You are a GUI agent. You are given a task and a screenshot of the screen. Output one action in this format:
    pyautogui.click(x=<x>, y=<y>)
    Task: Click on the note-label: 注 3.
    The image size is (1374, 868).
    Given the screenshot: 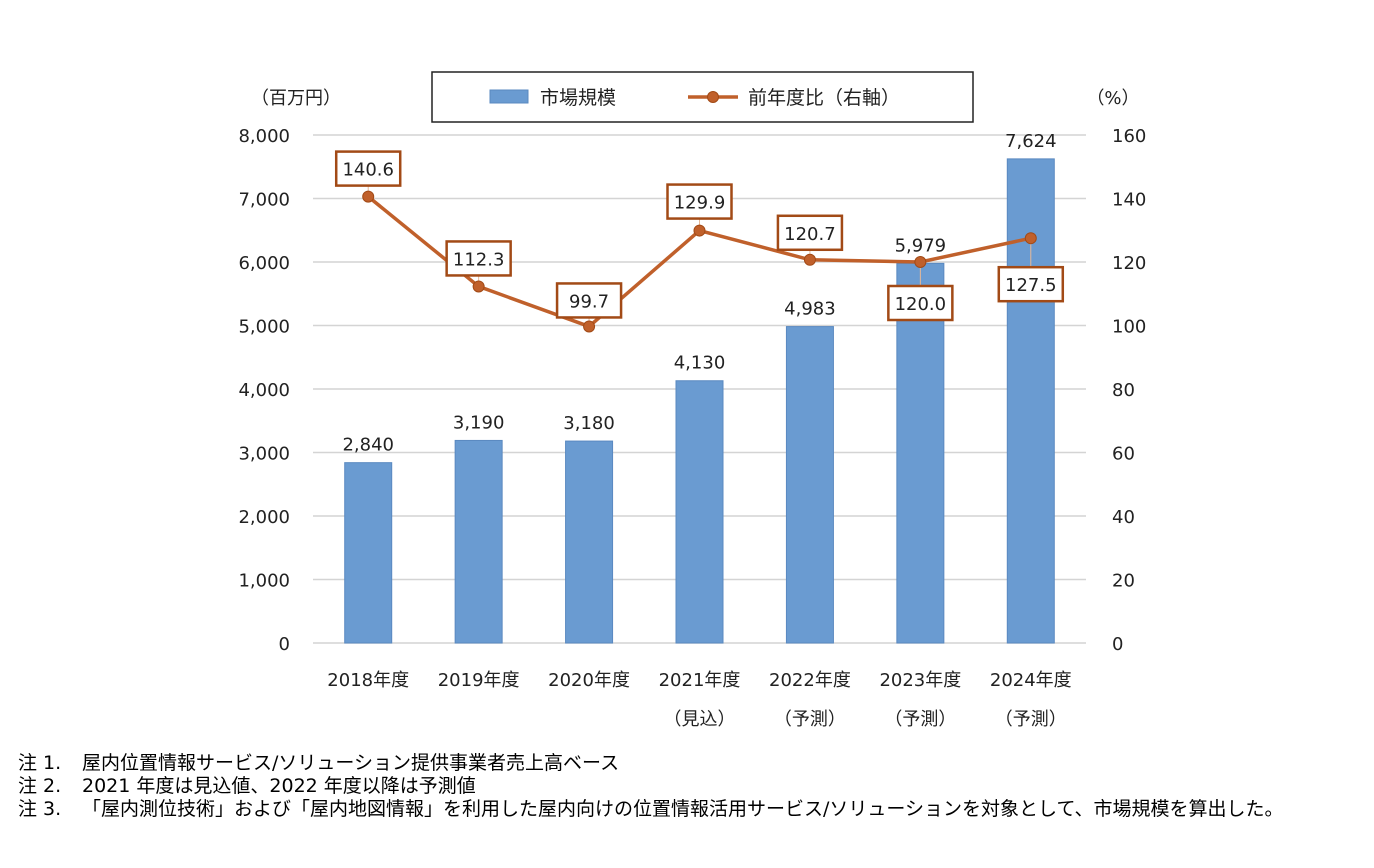 What is the action you would take?
    pyautogui.click(x=40, y=809)
    